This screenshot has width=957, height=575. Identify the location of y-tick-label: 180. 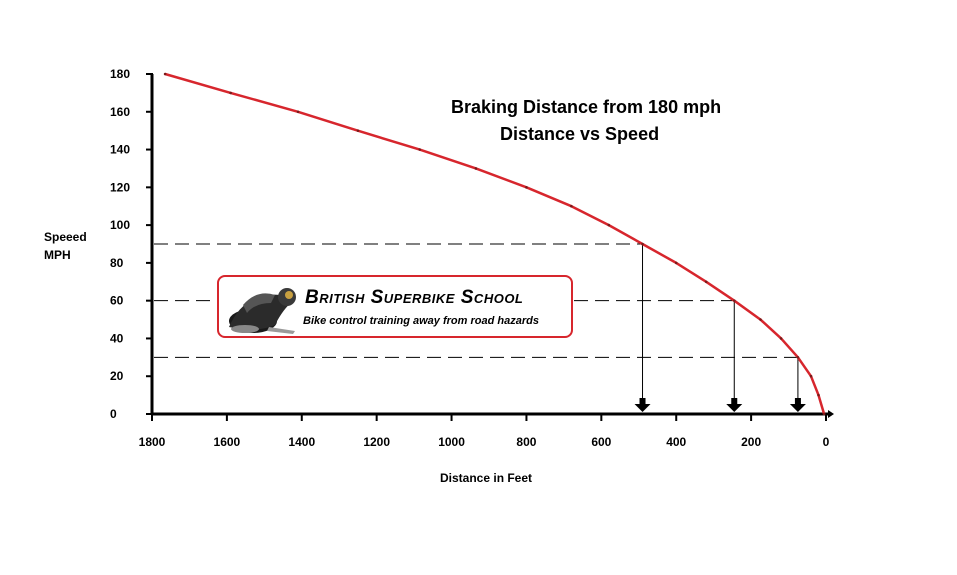
(120, 74).